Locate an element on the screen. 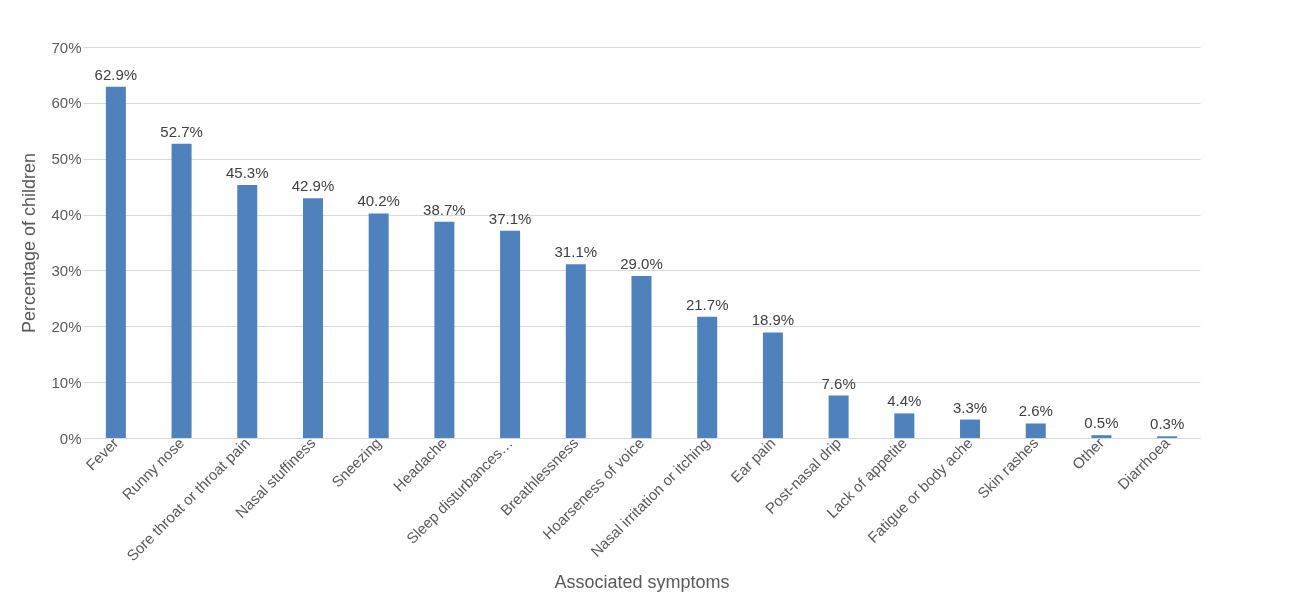 The width and height of the screenshot is (1290, 608). data-label: 7.6% is located at coordinates (838, 383).